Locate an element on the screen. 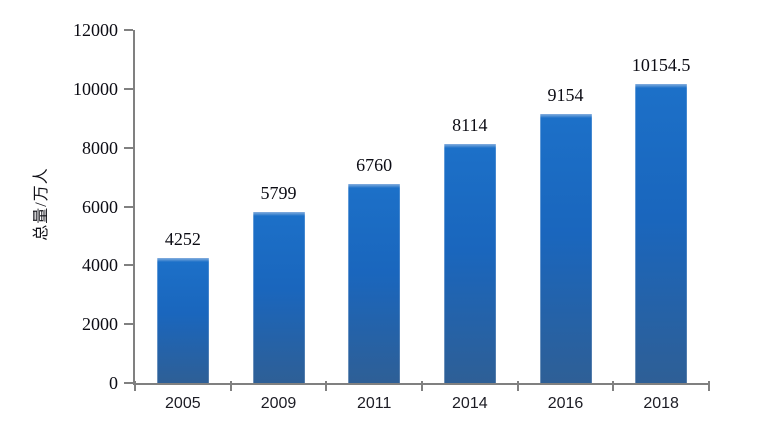 The height and width of the screenshot is (436, 764). y-axis-tick-label: 2000 is located at coordinates (100, 324).